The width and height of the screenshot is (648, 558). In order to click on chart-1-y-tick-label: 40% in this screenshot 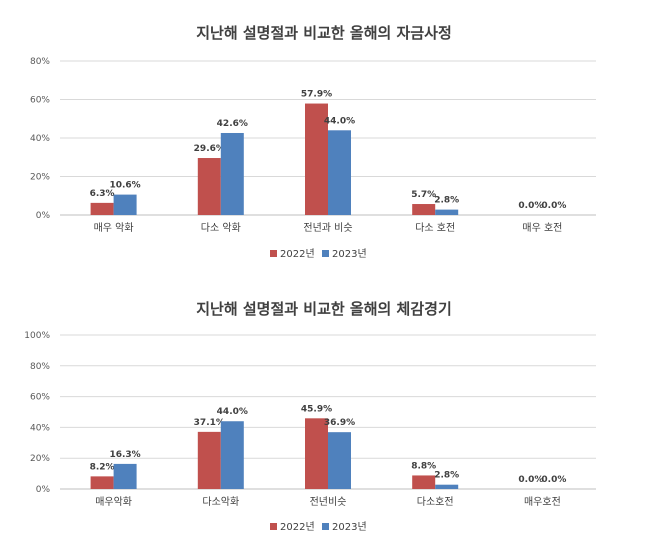, I will do `click(40, 139)`.